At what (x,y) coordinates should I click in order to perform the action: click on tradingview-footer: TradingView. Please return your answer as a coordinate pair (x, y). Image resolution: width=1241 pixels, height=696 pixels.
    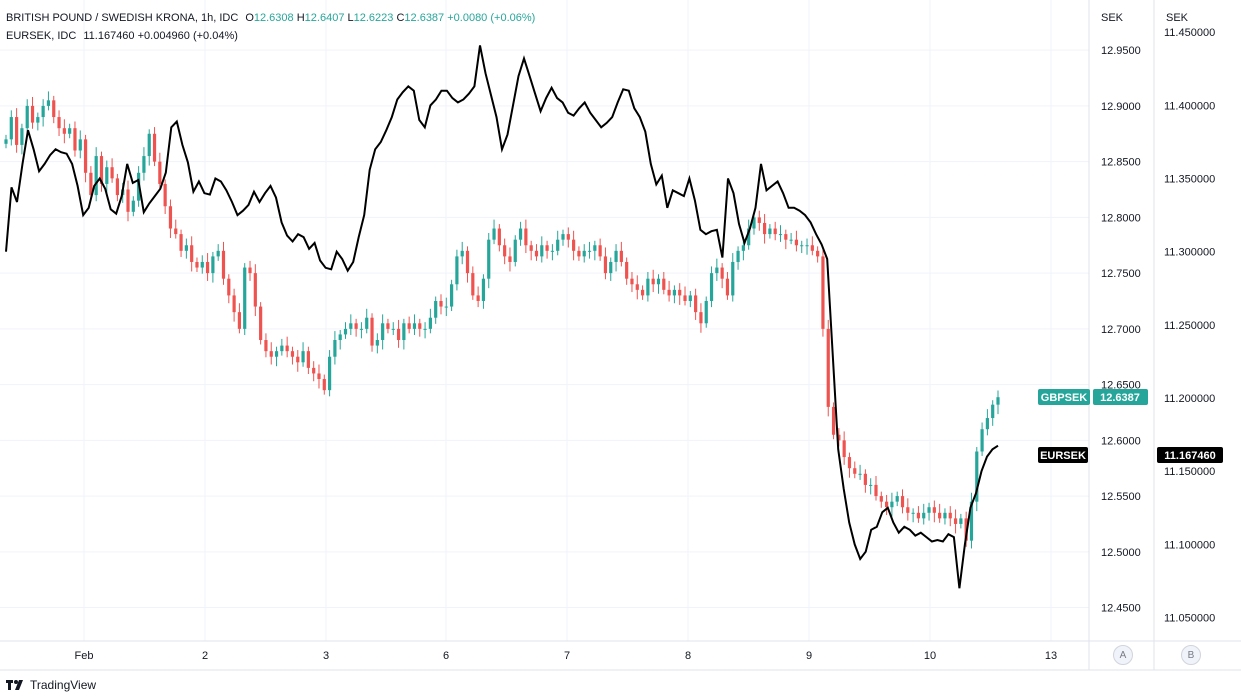
    Looking at the image, I should click on (51, 685).